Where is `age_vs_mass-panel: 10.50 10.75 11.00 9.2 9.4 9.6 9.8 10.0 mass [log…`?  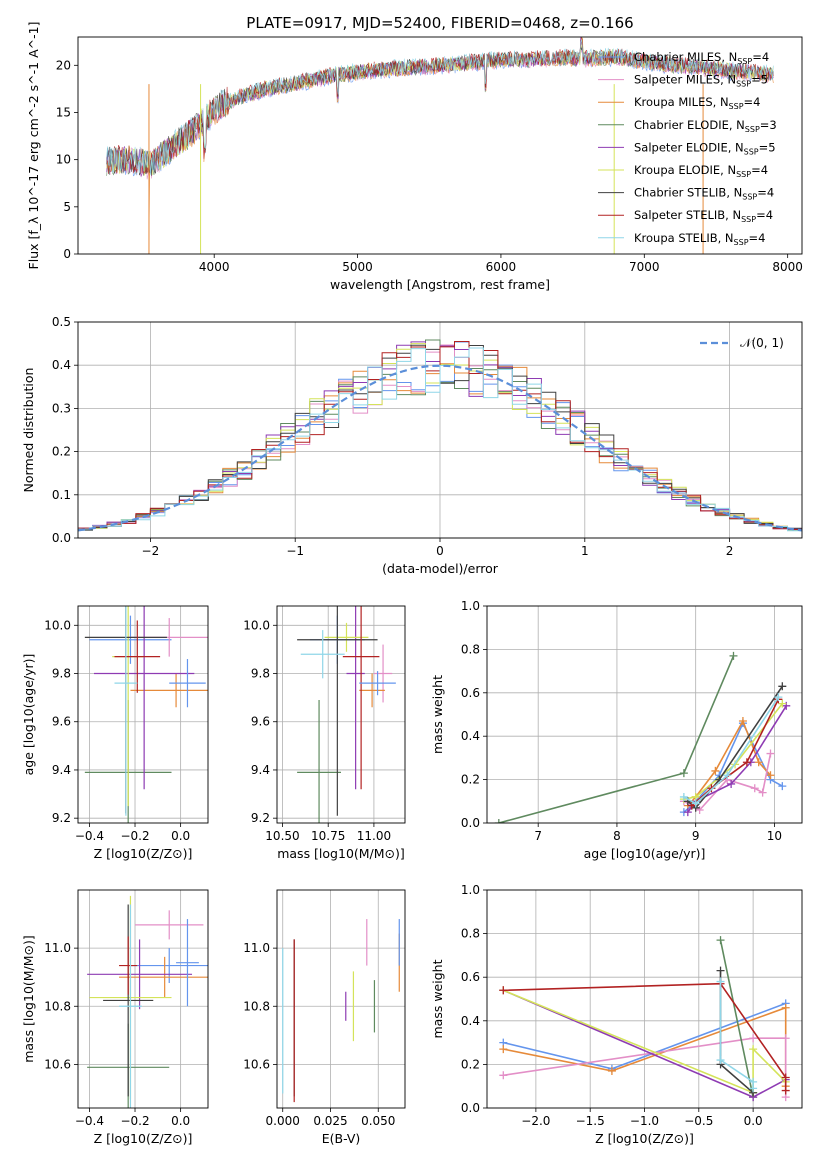
age_vs_mass-panel: 10.50 10.75 11.00 9.2 9.4 9.6 9.8 10.0 mass [log… is located at coordinates (324, 733).